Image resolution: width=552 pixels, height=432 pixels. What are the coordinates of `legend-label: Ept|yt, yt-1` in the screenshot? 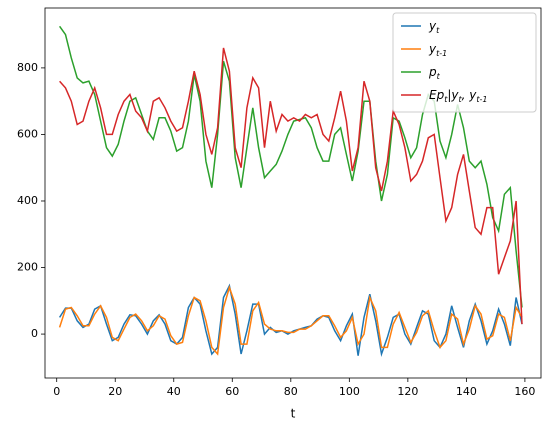 It's located at (458, 96).